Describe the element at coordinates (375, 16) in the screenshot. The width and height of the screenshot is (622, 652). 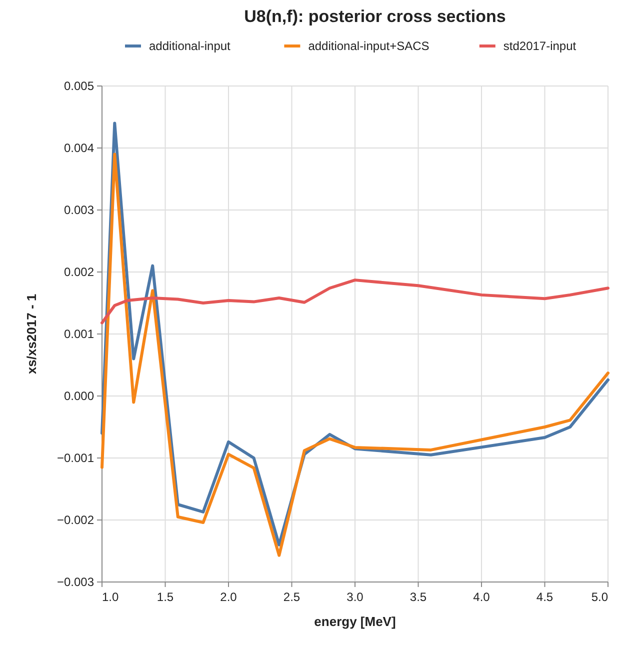
I see `chart-title: U8(n,f): posterior cross sections` at that location.